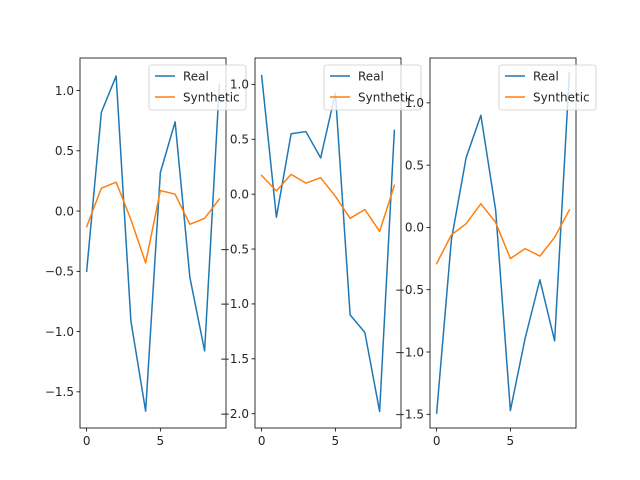 The width and height of the screenshot is (640, 480). What do you see at coordinates (234, 414) in the screenshot?
I see `y-tick-label: −2.0` at bounding box center [234, 414].